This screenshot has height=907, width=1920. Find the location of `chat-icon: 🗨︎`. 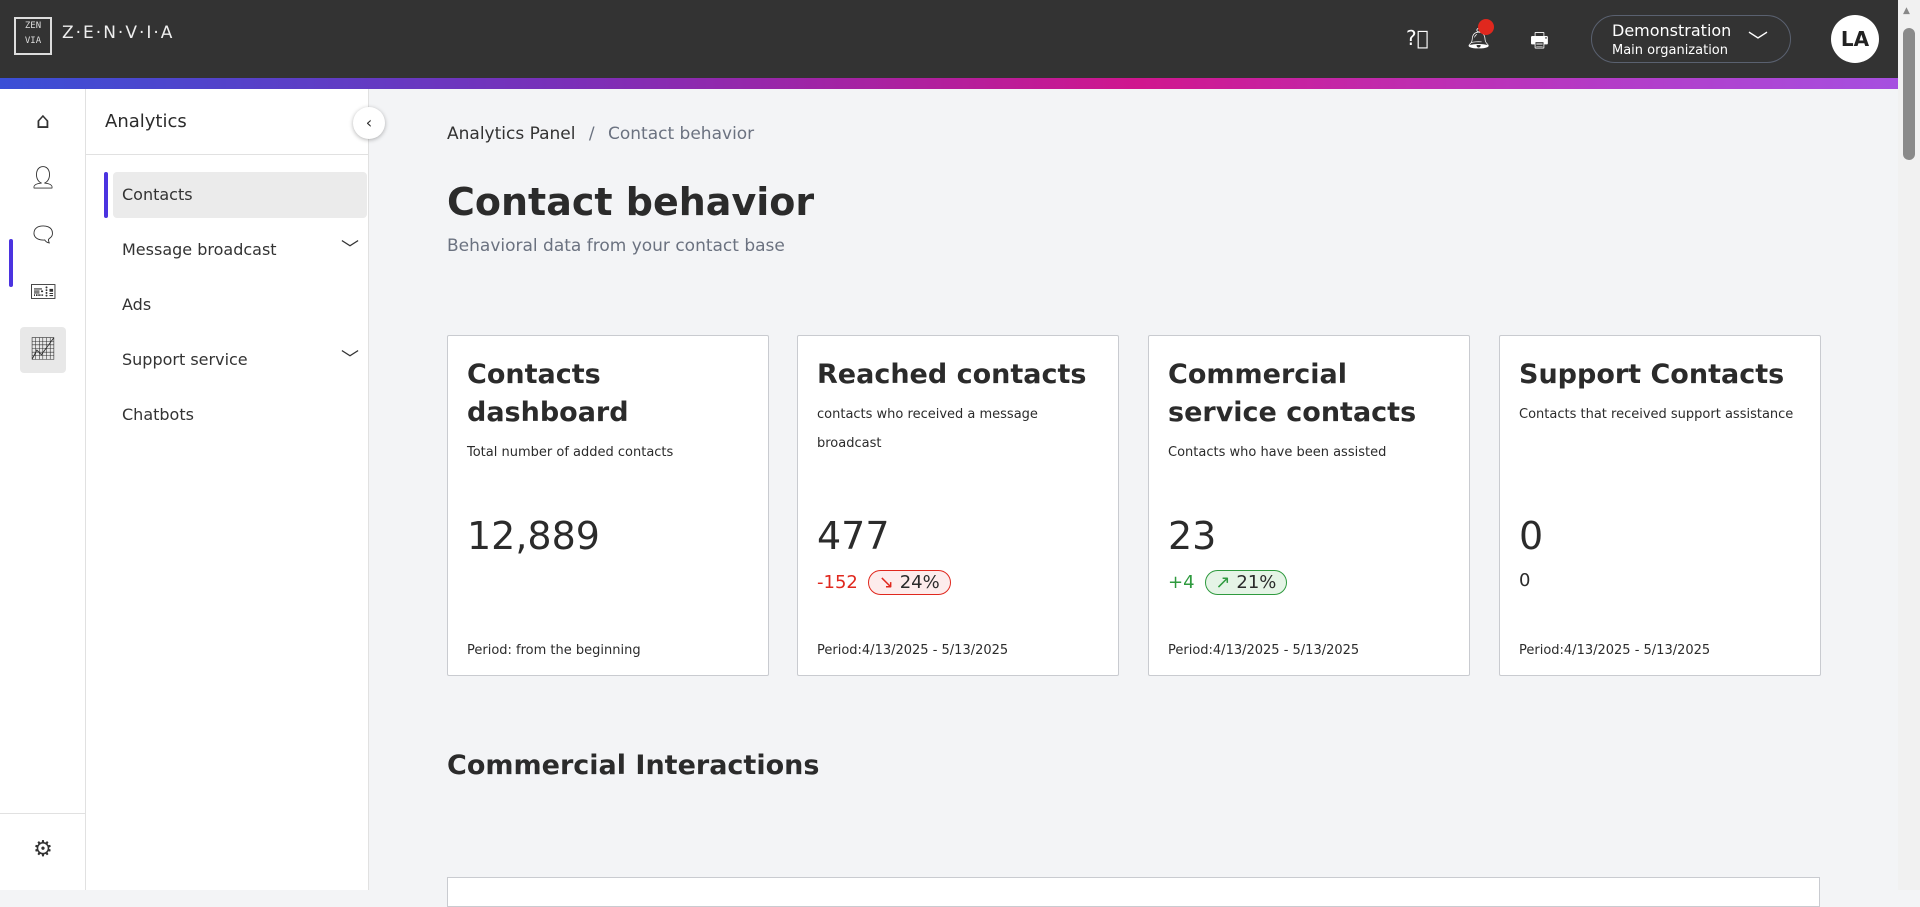

chat-icon: 🗨︎ is located at coordinates (43, 235).